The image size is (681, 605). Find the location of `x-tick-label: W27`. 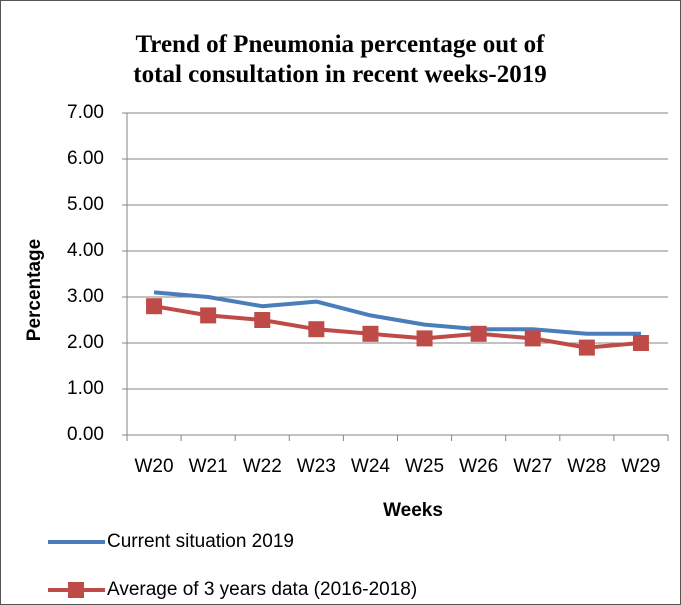

x-tick-label: W27 is located at coordinates (532, 466).